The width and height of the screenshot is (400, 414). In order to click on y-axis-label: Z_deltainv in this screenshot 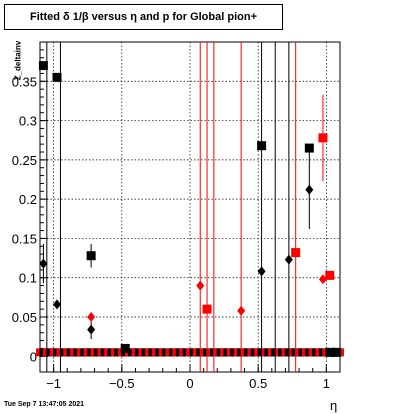, I will do `click(18, 60)`.